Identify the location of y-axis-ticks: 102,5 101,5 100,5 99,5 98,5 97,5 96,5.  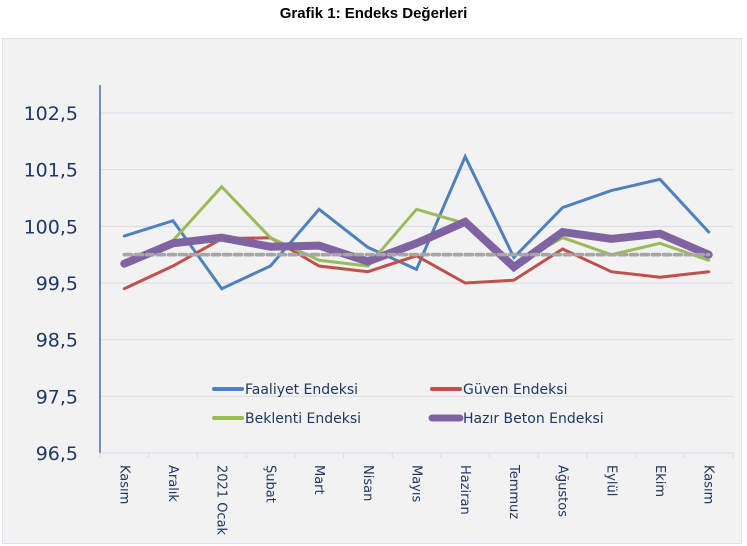
(51, 284).